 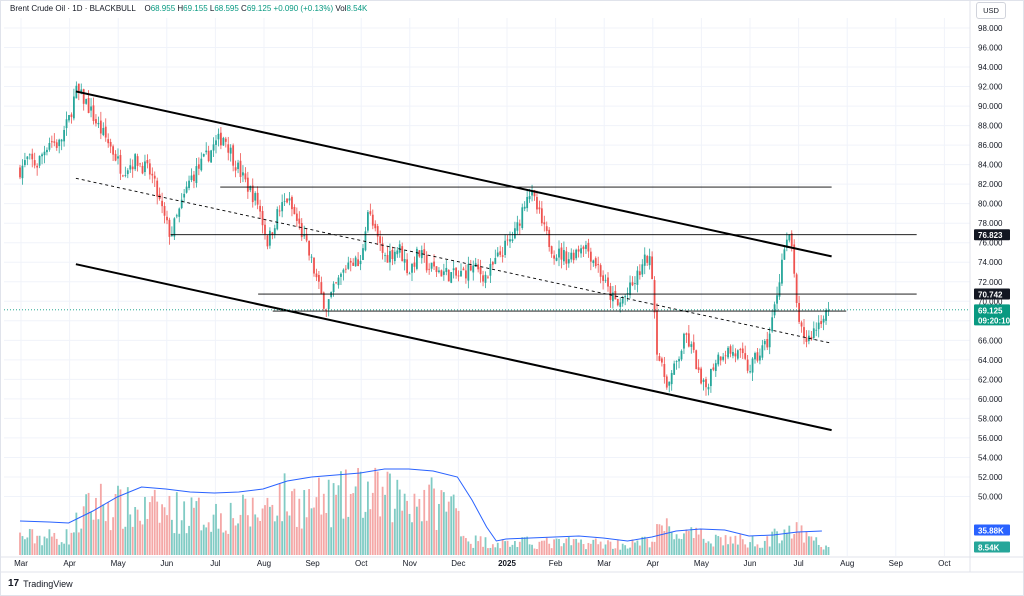 What do you see at coordinates (73, 8) in the screenshot?
I see `symbol-name: Brent Crude Oil · 1D · BLACKBULL` at bounding box center [73, 8].